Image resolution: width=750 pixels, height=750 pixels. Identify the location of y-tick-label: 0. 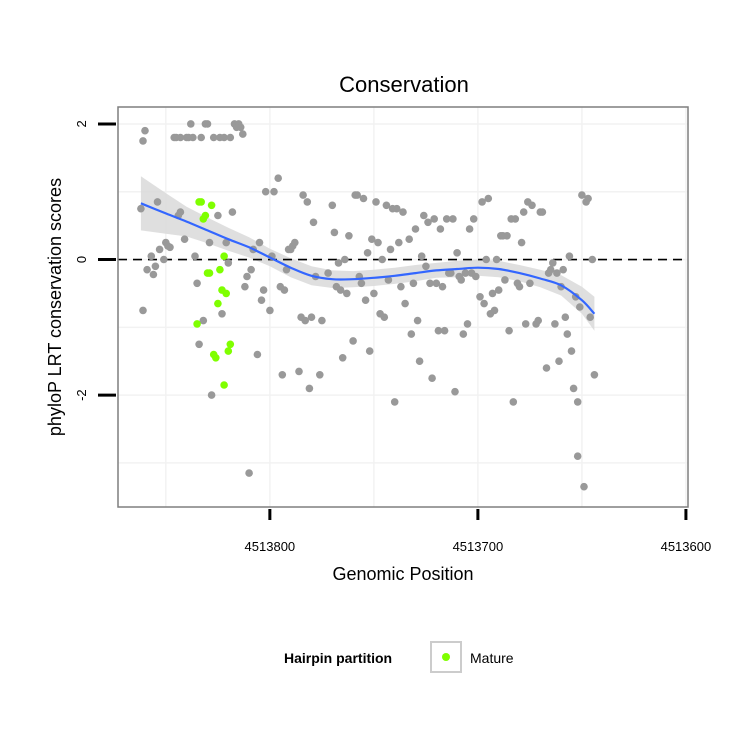
(81, 259).